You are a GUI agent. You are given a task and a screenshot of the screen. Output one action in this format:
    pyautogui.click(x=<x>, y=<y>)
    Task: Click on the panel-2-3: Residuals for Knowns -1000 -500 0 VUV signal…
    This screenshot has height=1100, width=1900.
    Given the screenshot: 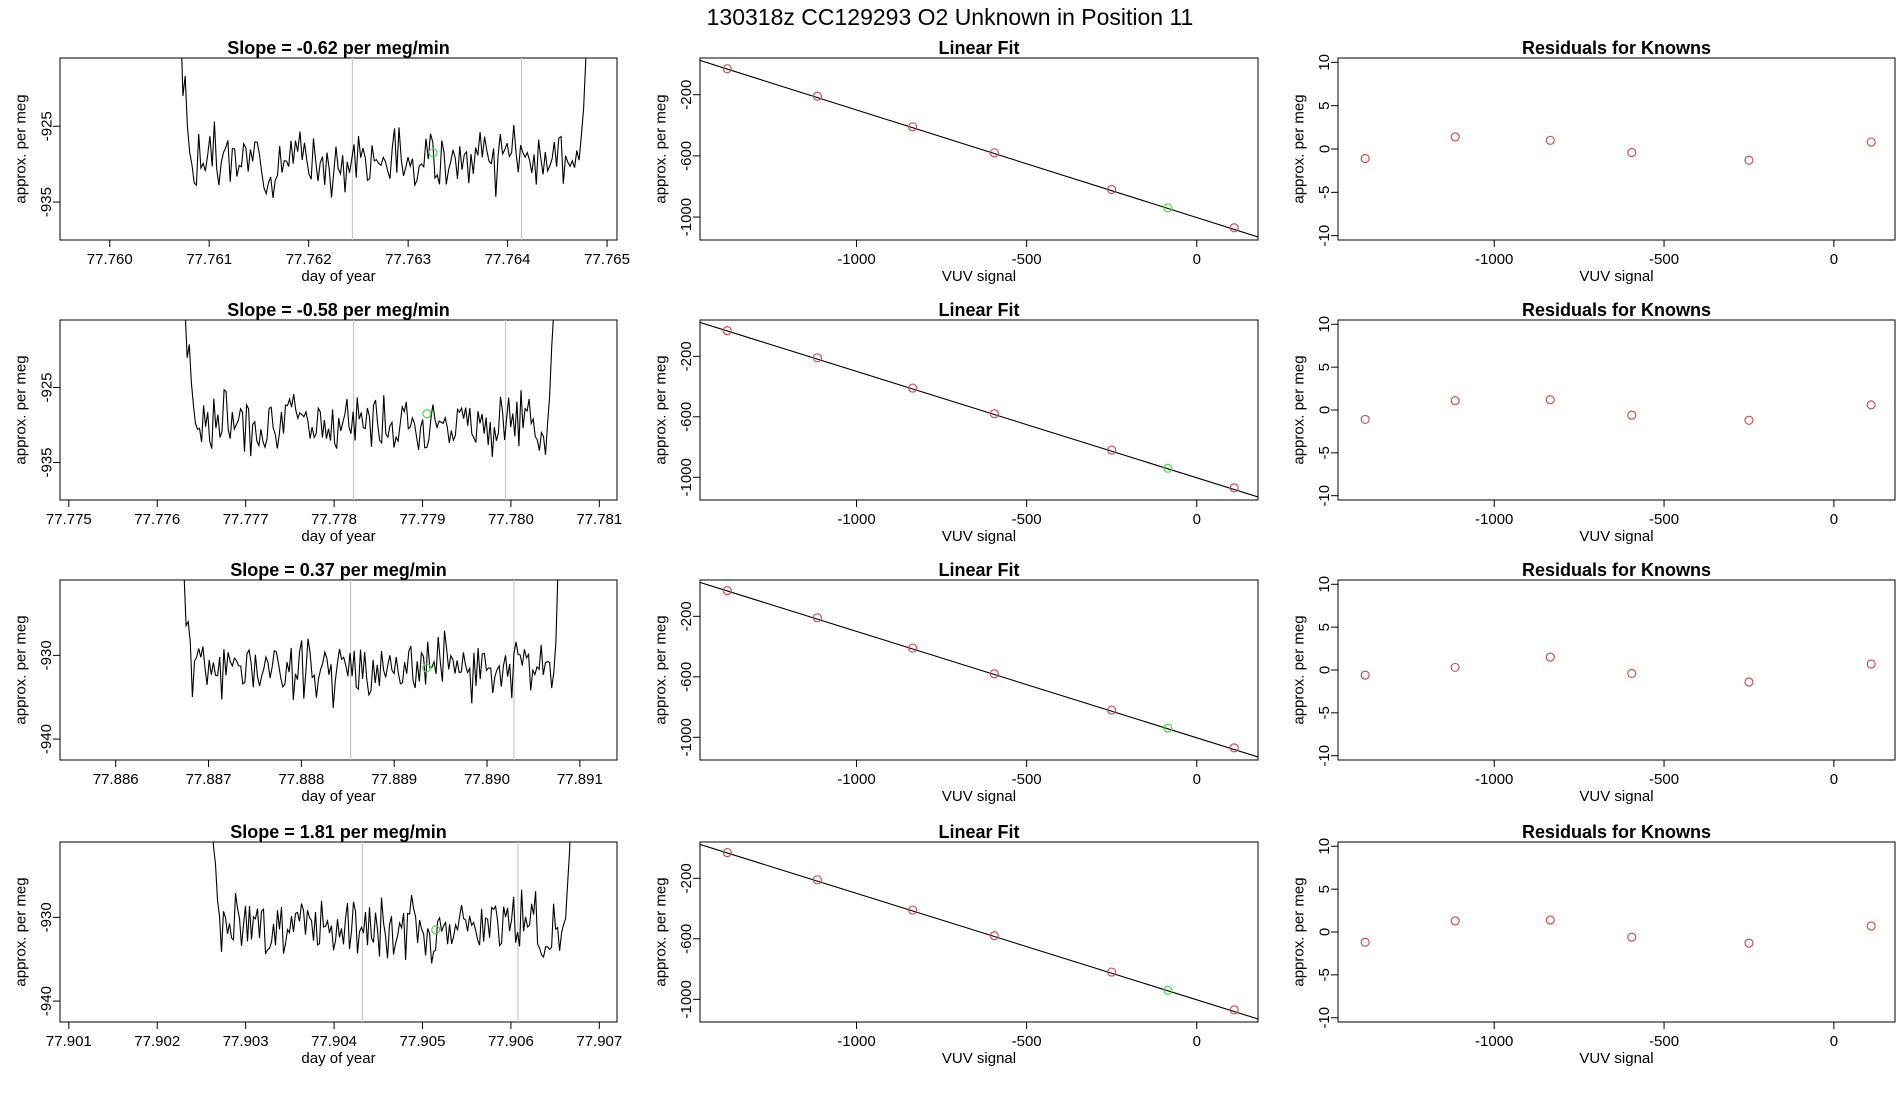 What is the action you would take?
    pyautogui.click(x=1593, y=422)
    